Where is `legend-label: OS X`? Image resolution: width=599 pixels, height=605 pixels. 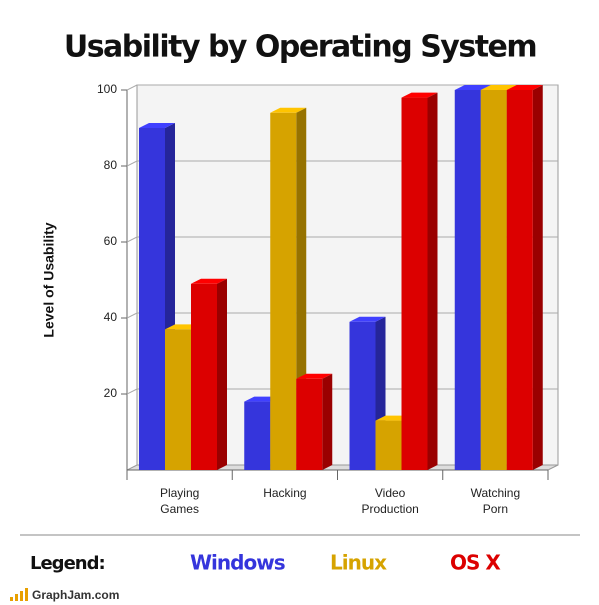
legend-label: OS X is located at coordinates (475, 563).